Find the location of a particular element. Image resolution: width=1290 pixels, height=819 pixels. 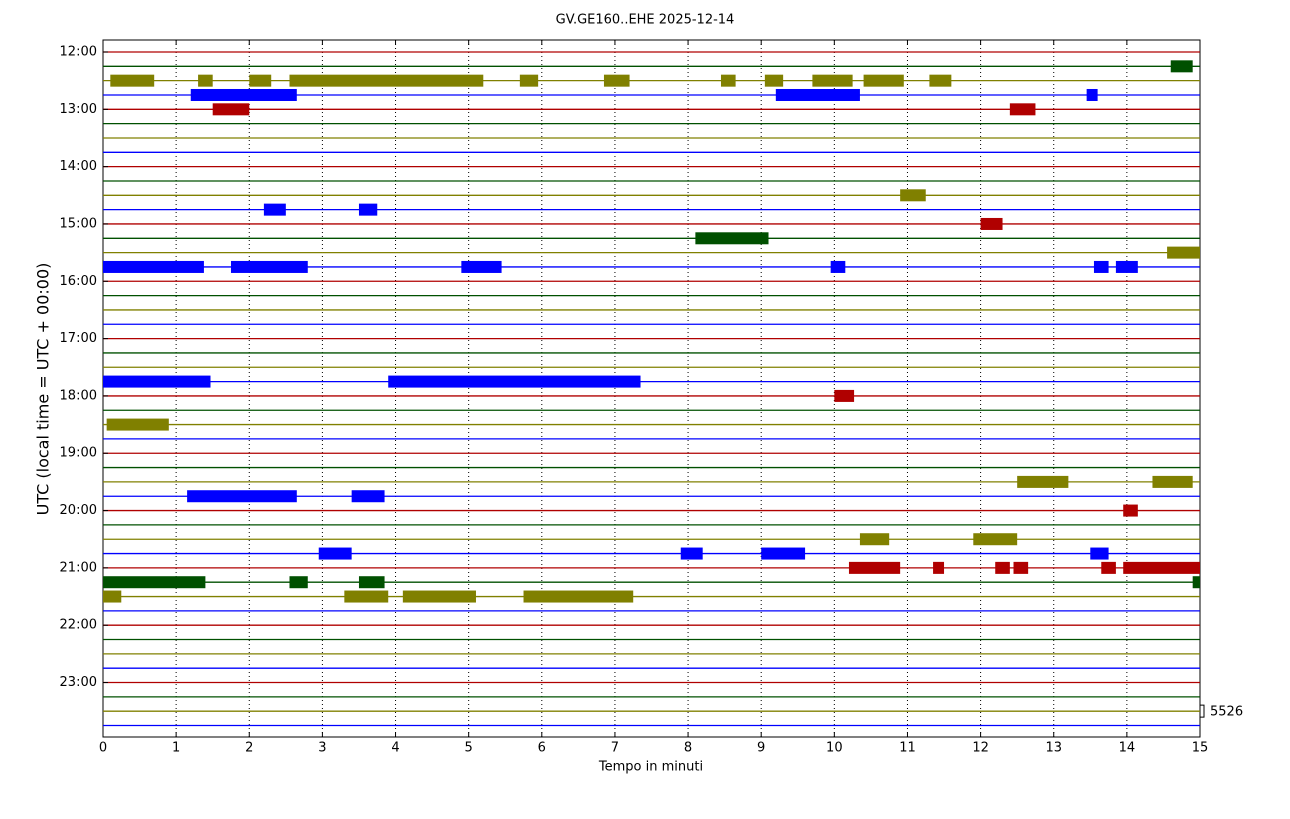

x-tick-label: 12 is located at coordinates (980, 748).